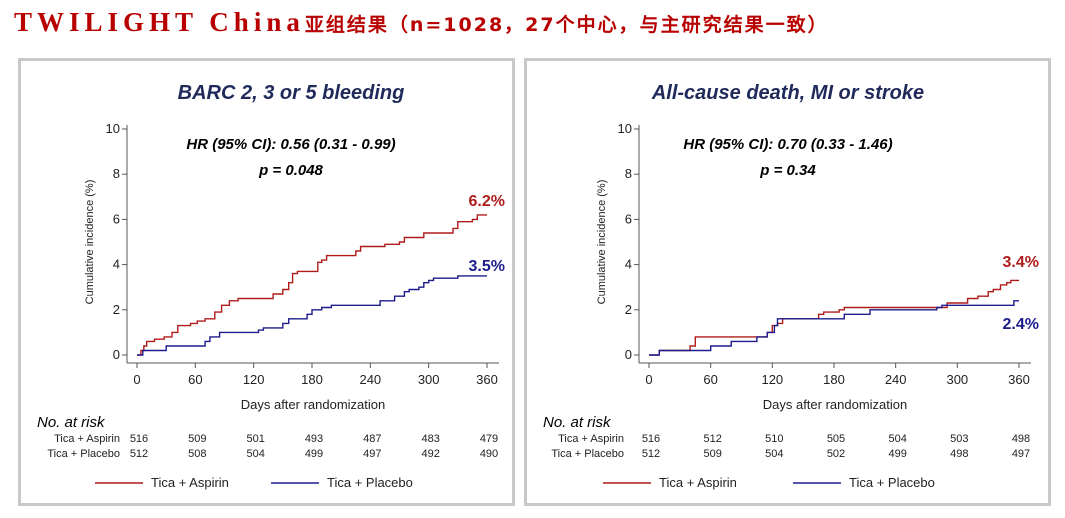  What do you see at coordinates (489, 439) in the screenshot?
I see `risk-count: 479` at bounding box center [489, 439].